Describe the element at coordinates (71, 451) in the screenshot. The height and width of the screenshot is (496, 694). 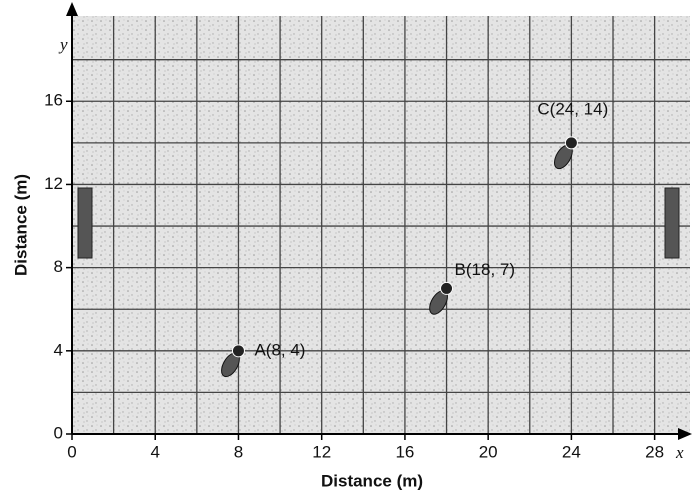
I see `x-tick-label: 0` at that location.